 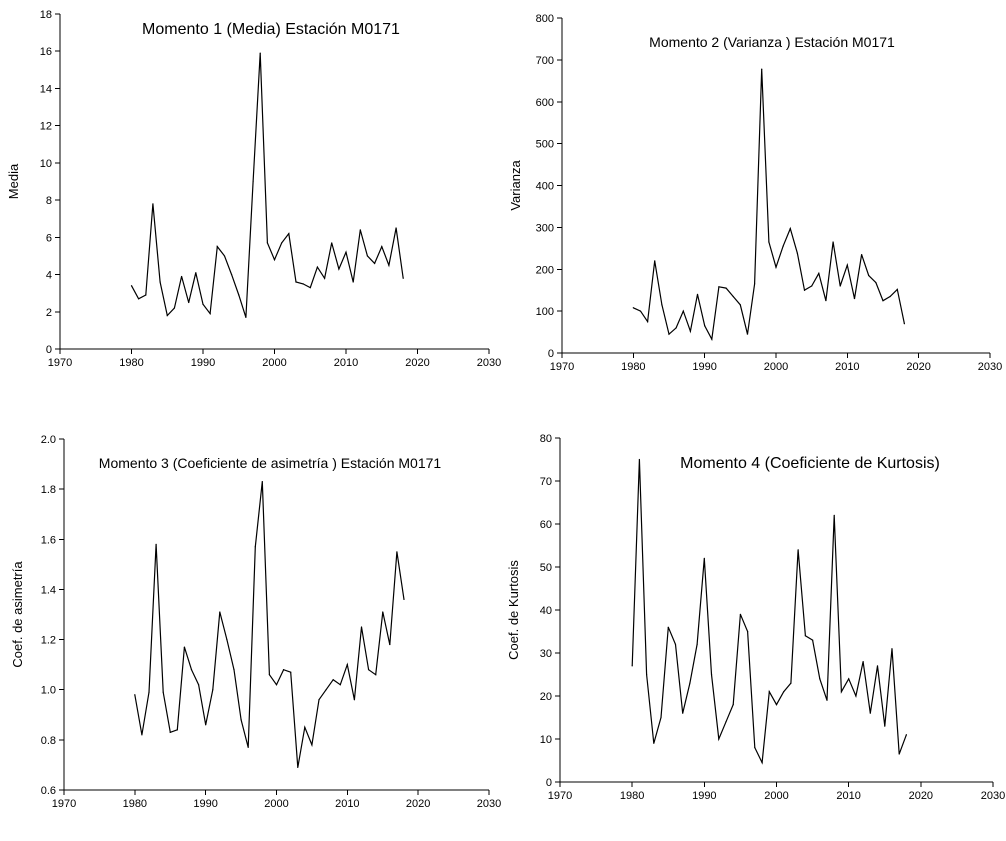 What do you see at coordinates (546, 525) in the screenshot?
I see `y-tick-label: 60` at bounding box center [546, 525].